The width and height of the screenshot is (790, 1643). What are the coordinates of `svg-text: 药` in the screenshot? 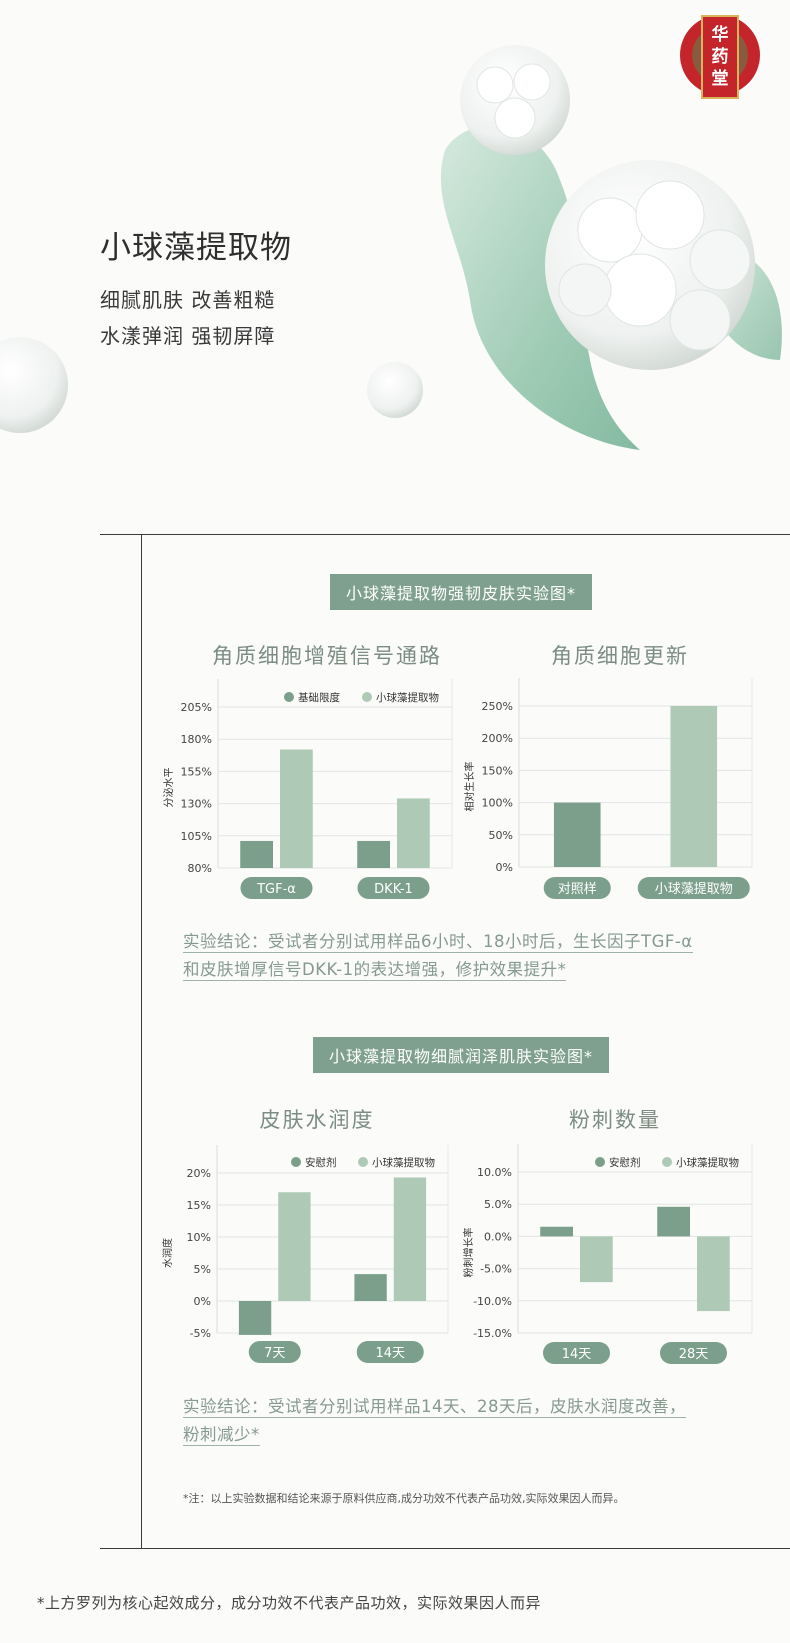 It's located at (720, 56).